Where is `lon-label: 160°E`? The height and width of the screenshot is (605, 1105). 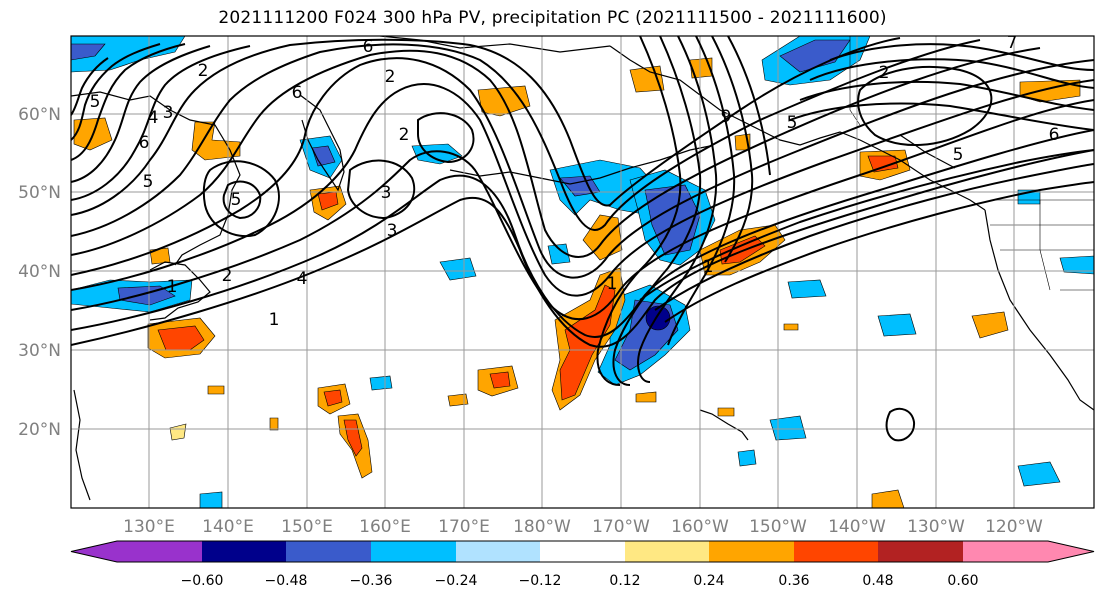
lon-label: 160°E is located at coordinates (385, 527).